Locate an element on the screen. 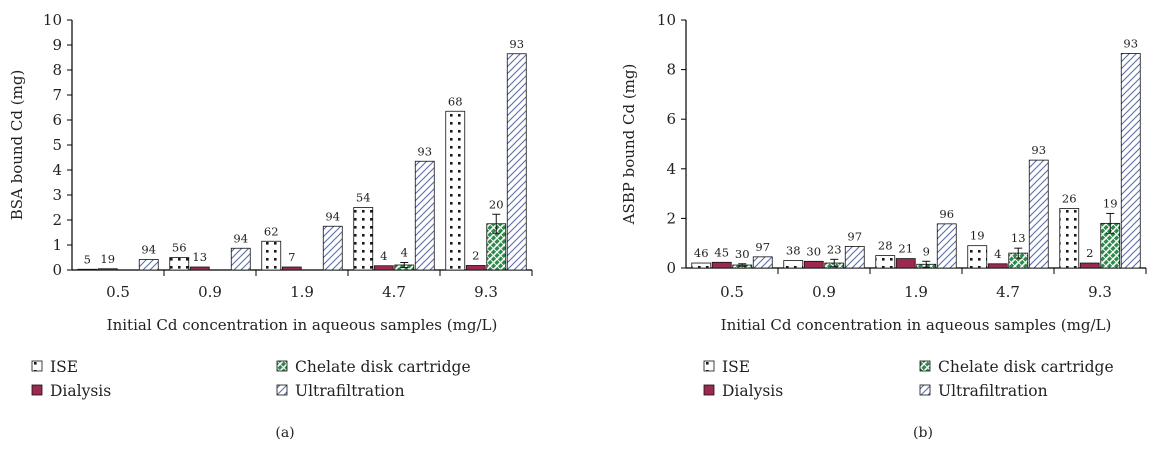 This screenshot has height=454, width=1176. x-tick-label: 1.9 is located at coordinates (302, 292).